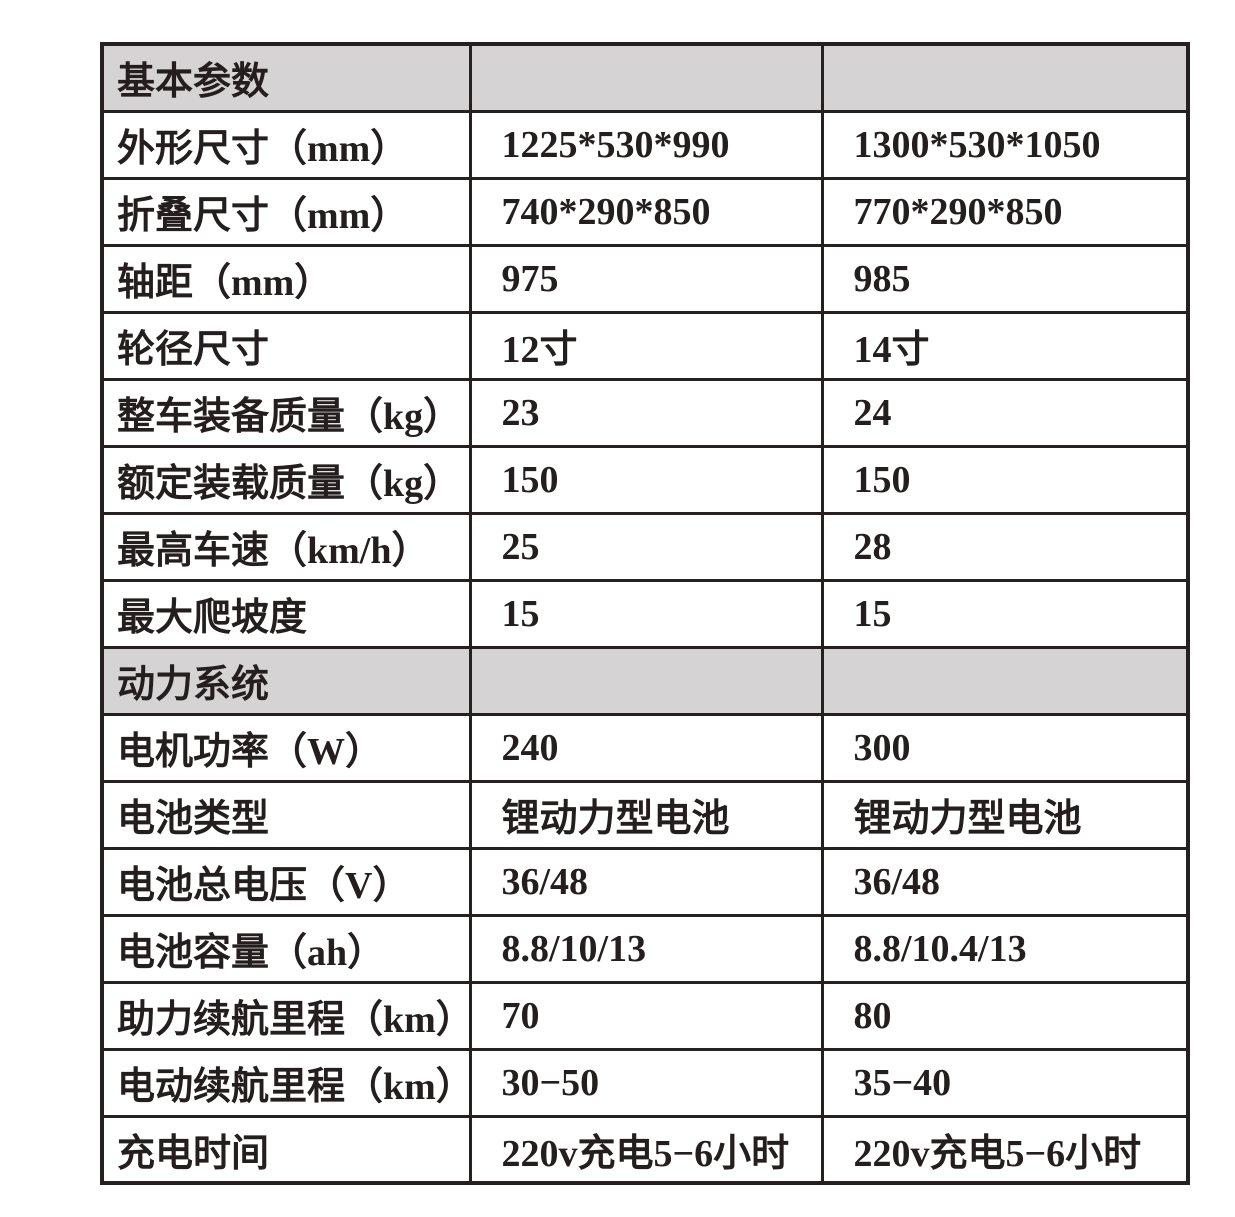 This screenshot has height=1217, width=1235. Describe the element at coordinates (1005, 546) in the screenshot. I see `spec-value-model2: 28` at that location.